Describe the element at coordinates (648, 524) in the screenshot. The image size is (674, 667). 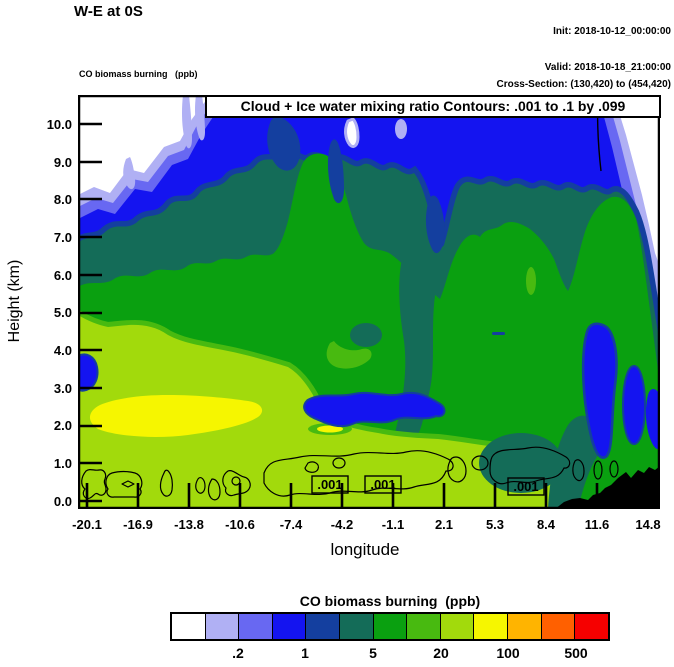
I see `x-tick-label: 14.8` at that location.